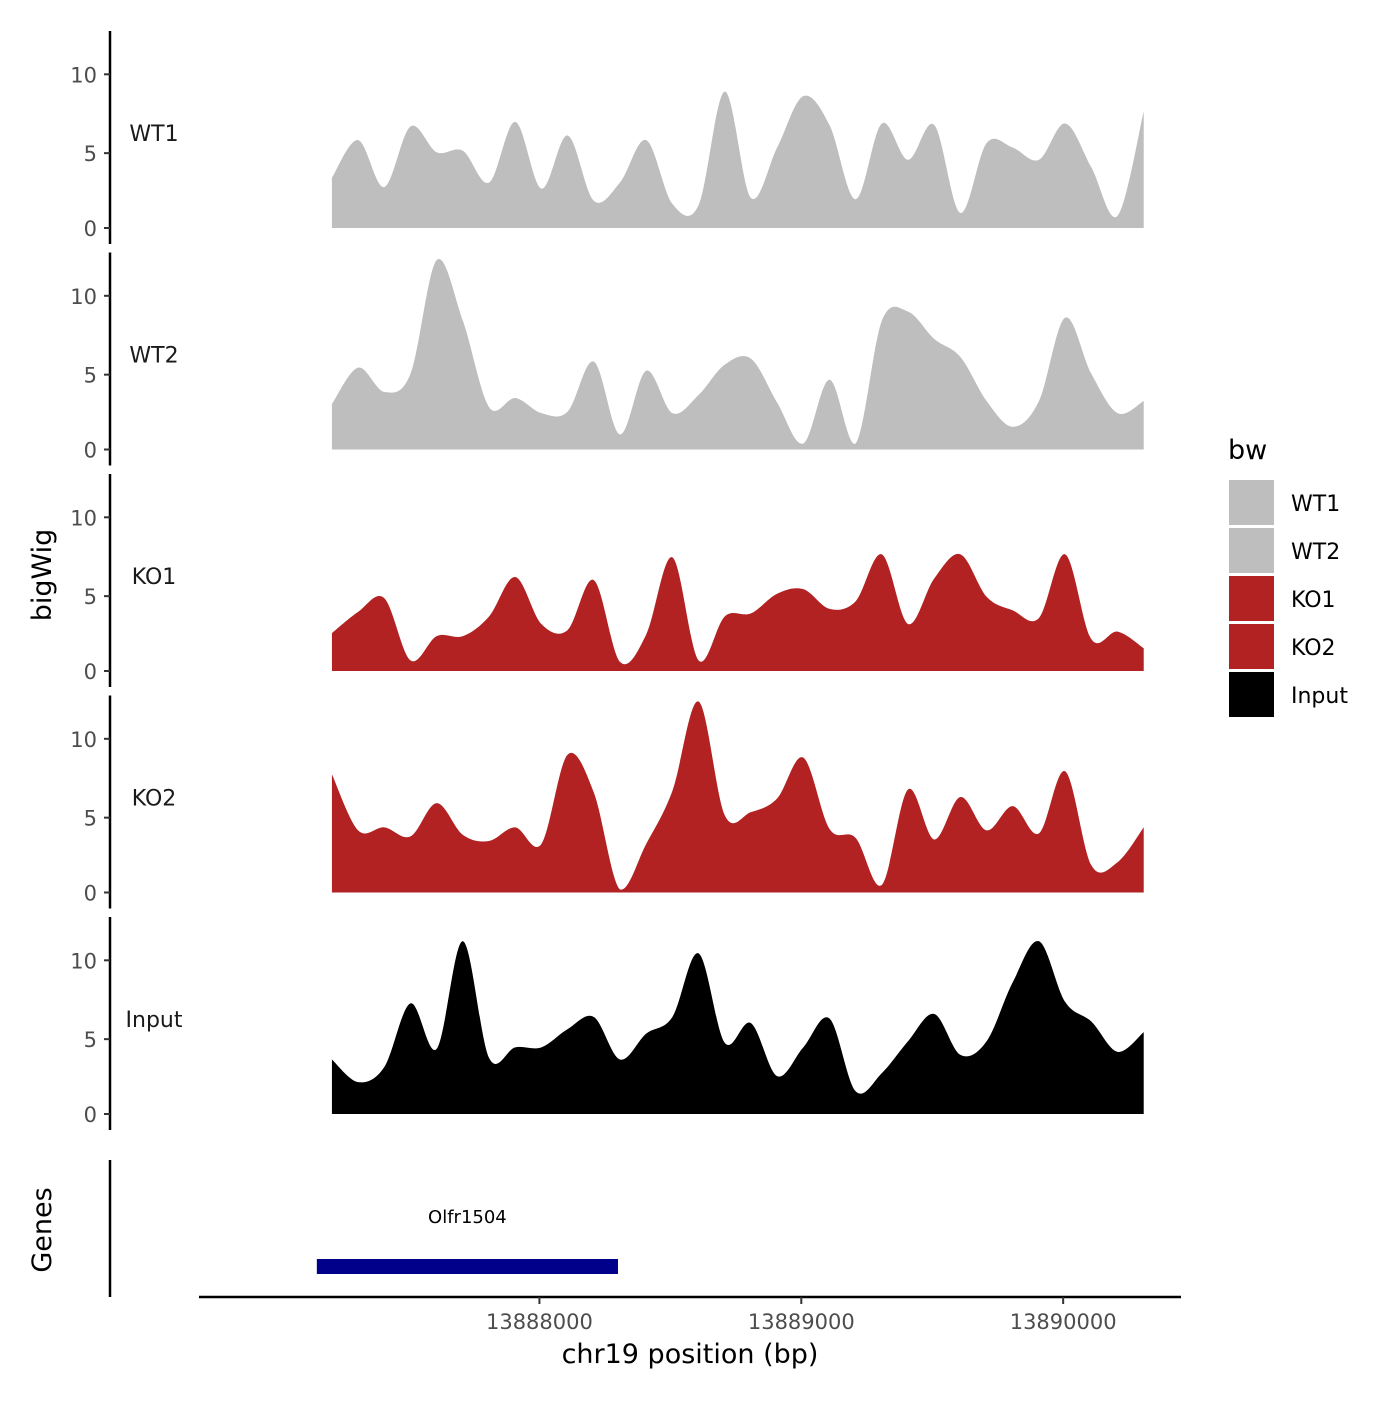  What do you see at coordinates (1315, 504) in the screenshot?
I see `legend-label: WT1` at bounding box center [1315, 504].